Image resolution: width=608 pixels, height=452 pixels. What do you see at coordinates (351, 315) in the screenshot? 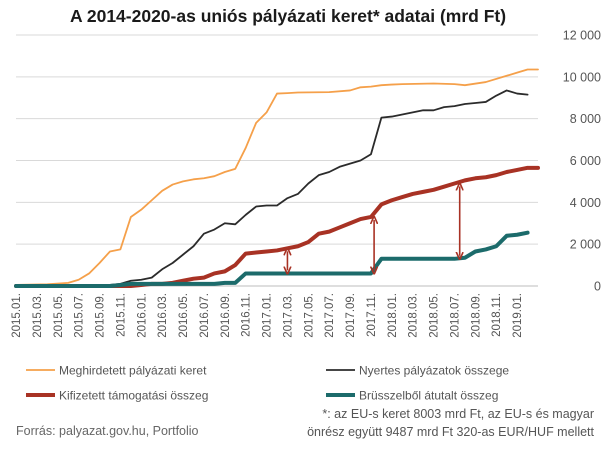
I see `x-tick-label: 2017.09.` at bounding box center [351, 315].